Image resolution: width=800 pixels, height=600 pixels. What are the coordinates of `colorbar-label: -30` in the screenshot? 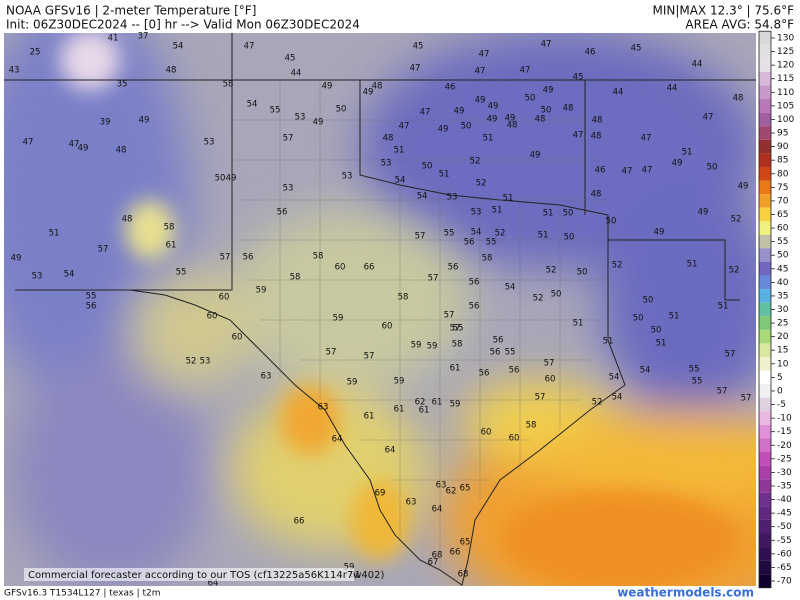 It's located at (784, 473).